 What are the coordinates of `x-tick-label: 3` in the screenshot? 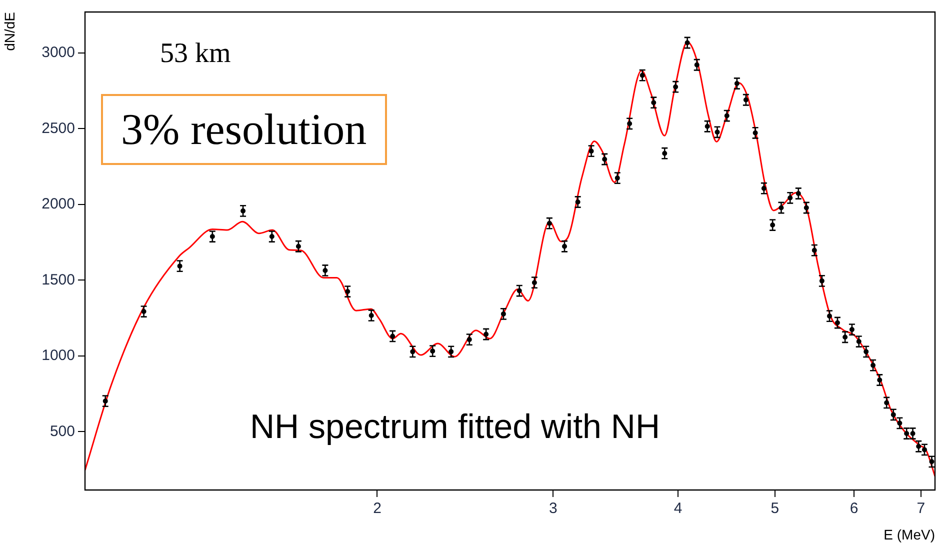 It's located at (553, 509).